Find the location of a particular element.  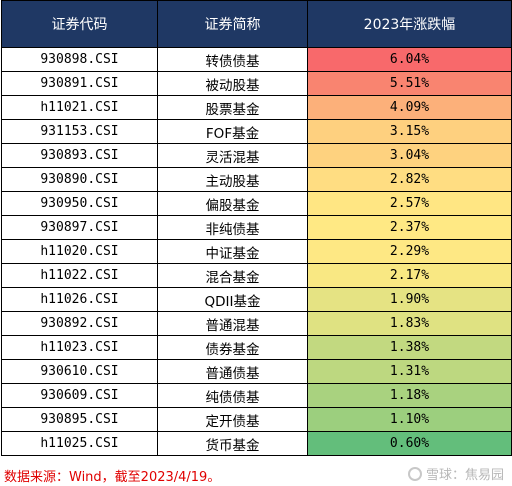

cell-change: 1.18% is located at coordinates (409, 395).